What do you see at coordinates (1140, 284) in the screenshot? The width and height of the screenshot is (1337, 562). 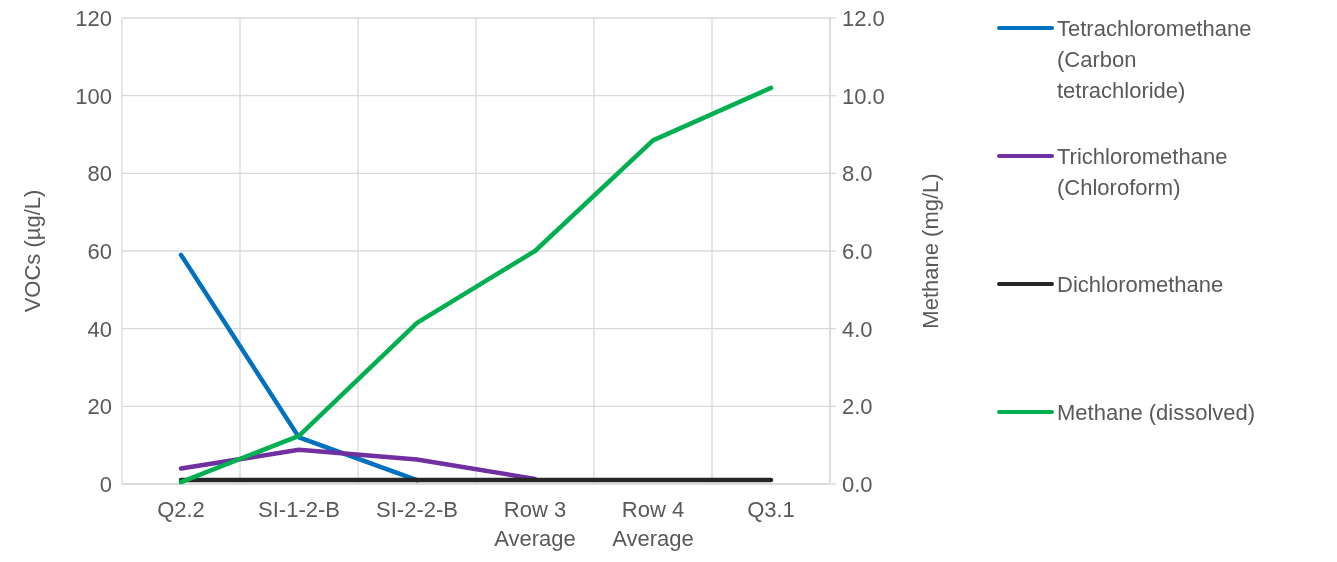 I see `legend-label: Dichloromethane` at bounding box center [1140, 284].